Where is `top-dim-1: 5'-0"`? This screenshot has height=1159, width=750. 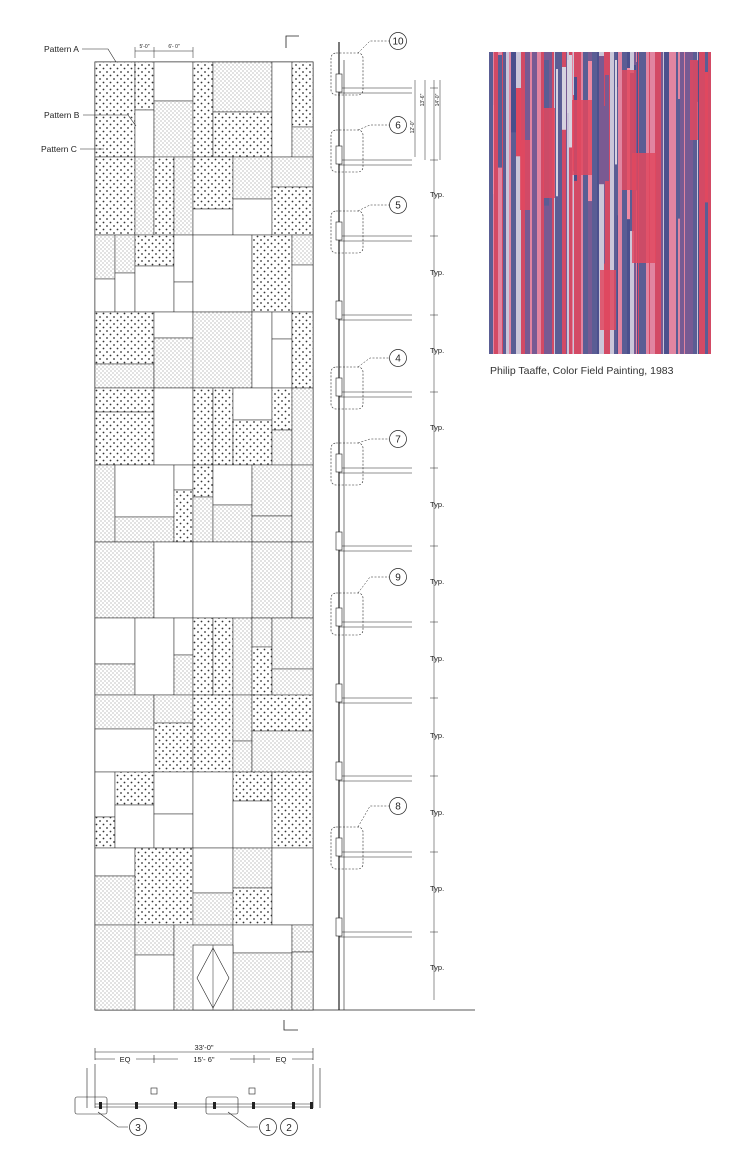 top-dim-1: 5'-0" is located at coordinates (145, 47).